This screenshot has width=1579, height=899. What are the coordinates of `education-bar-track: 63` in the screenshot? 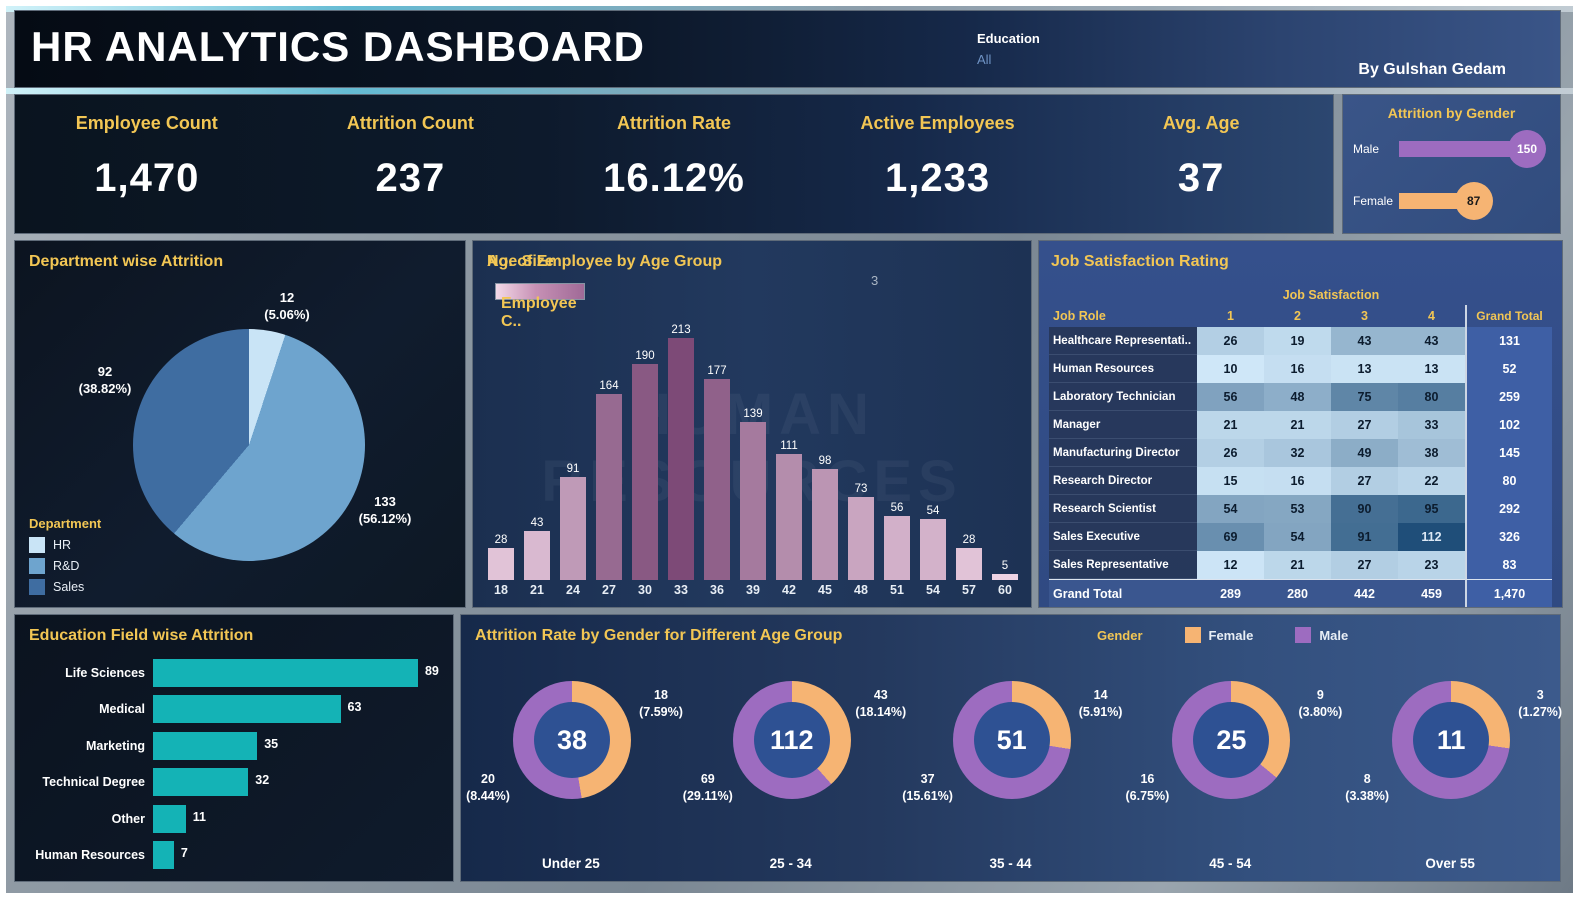 It's located at (297, 709).